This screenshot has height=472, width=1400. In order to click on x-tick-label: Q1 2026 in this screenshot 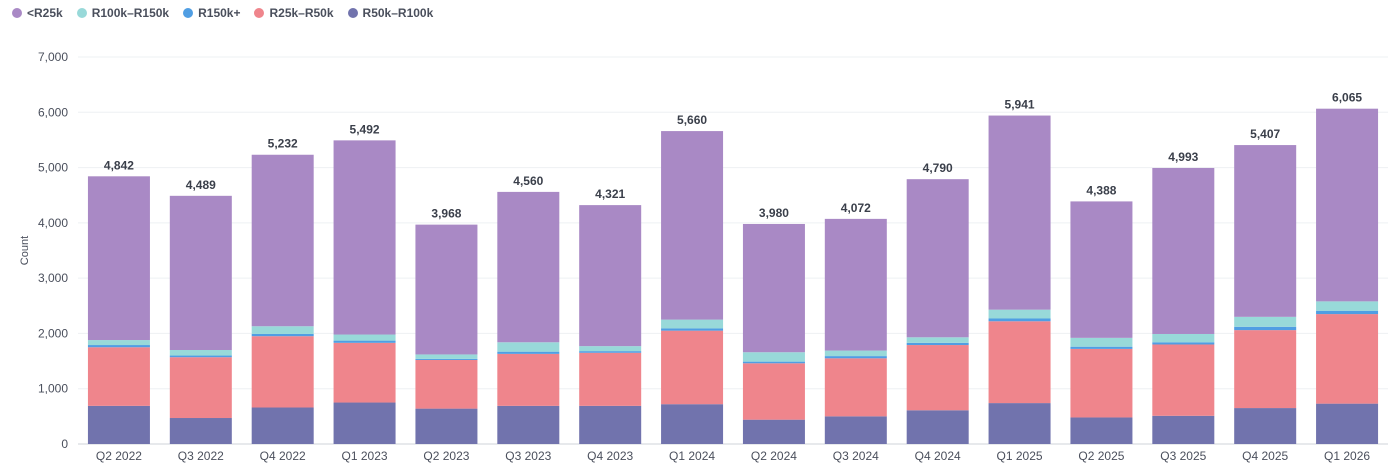, I will do `click(1347, 456)`.